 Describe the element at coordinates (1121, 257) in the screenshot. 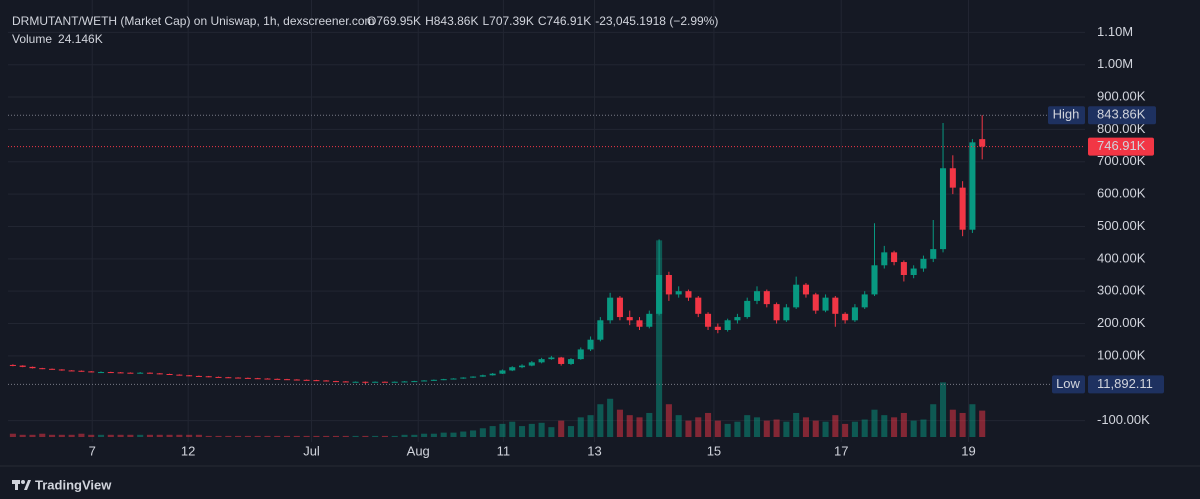

I see `y-tick-label: 400.00K` at that location.